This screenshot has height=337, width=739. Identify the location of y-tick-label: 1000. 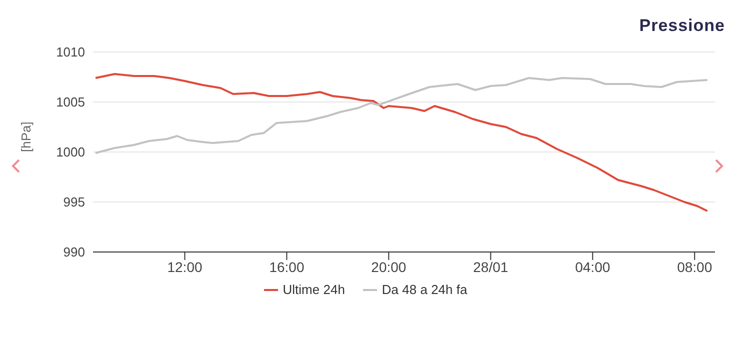
(70, 152).